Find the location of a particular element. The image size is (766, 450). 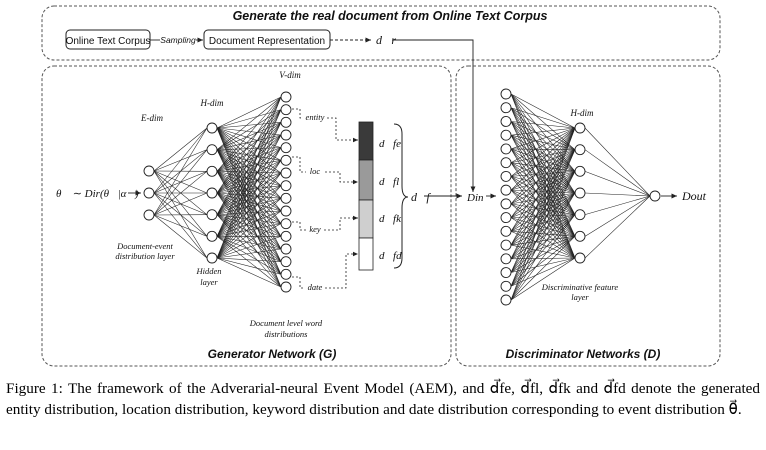

df-brace is located at coordinates (401, 196).